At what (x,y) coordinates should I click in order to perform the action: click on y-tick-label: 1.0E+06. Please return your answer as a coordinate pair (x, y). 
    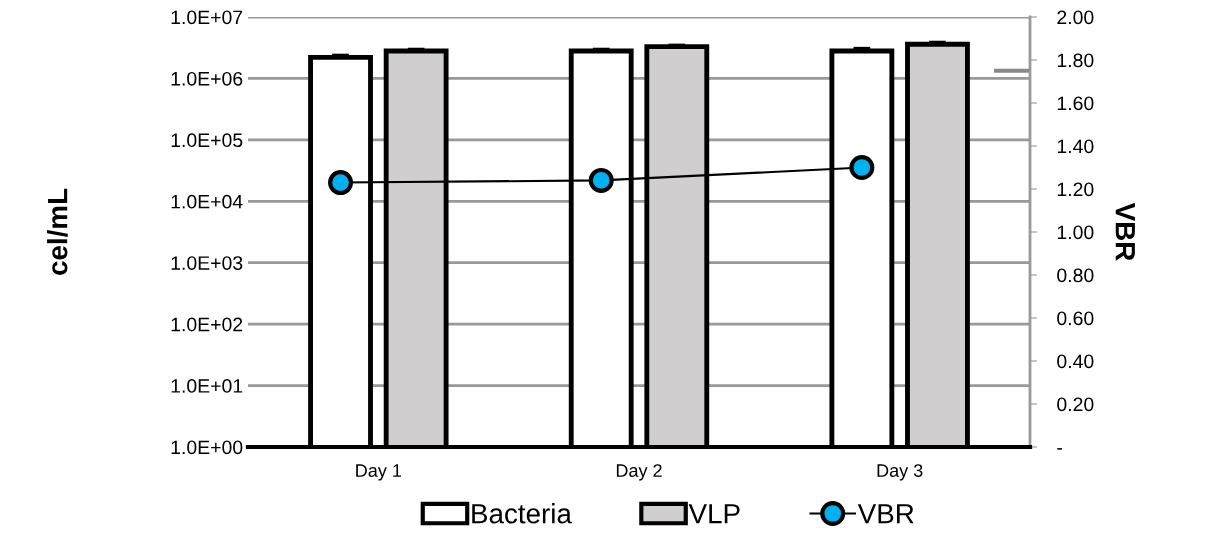
    Looking at the image, I should click on (207, 78).